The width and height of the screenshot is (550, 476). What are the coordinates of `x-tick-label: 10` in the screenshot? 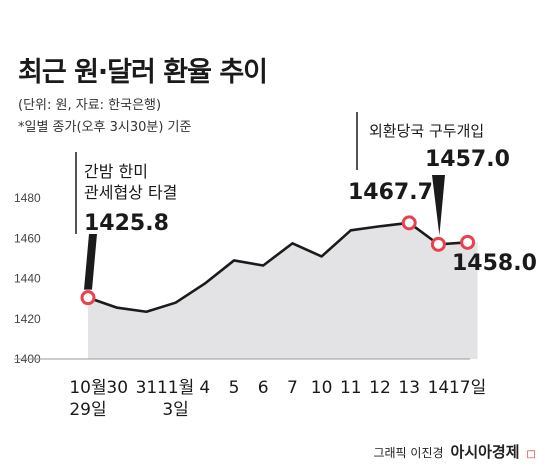 It's located at (322, 388).